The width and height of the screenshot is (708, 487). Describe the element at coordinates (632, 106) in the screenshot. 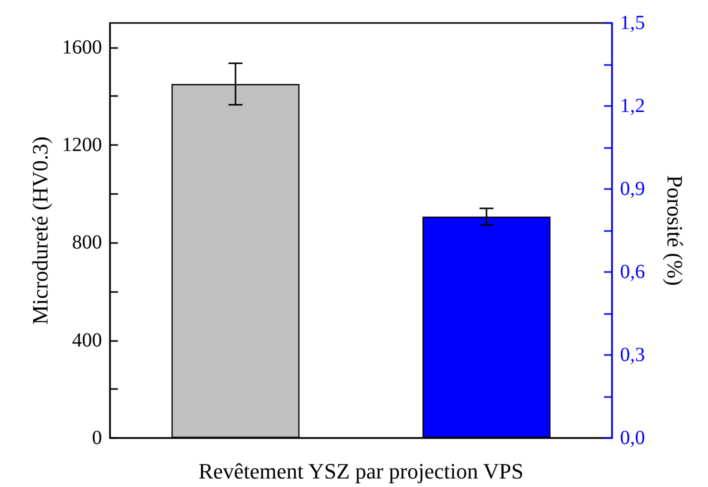

I see `y2-tick-label: 1,2` at that location.